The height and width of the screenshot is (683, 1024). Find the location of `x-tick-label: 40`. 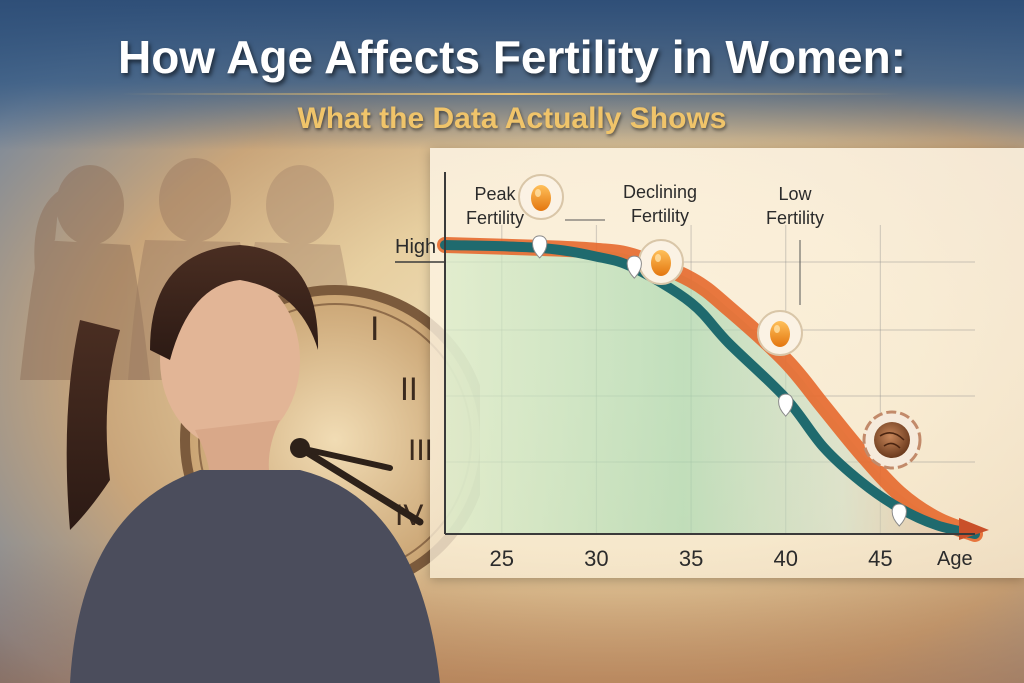

x-tick-label: 40 is located at coordinates (785, 558).